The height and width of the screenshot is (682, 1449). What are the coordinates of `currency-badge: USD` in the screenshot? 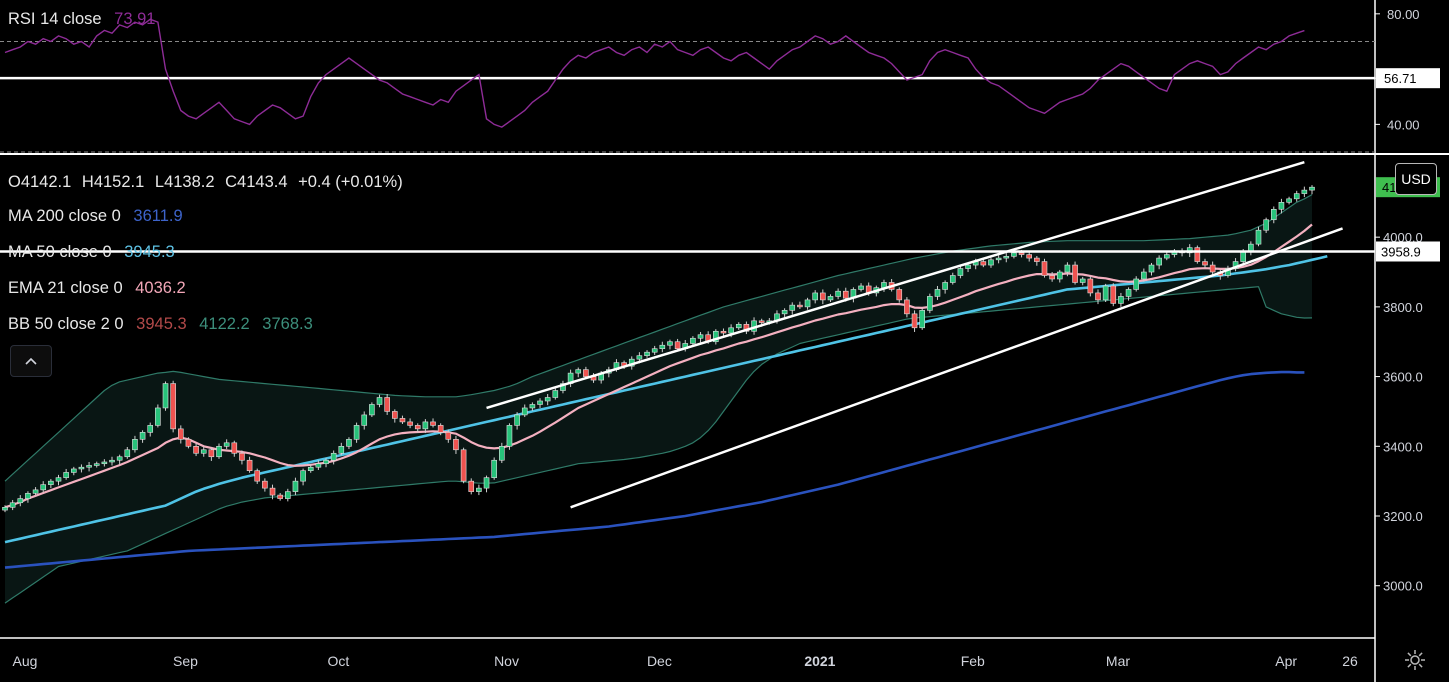 It's located at (1416, 179).